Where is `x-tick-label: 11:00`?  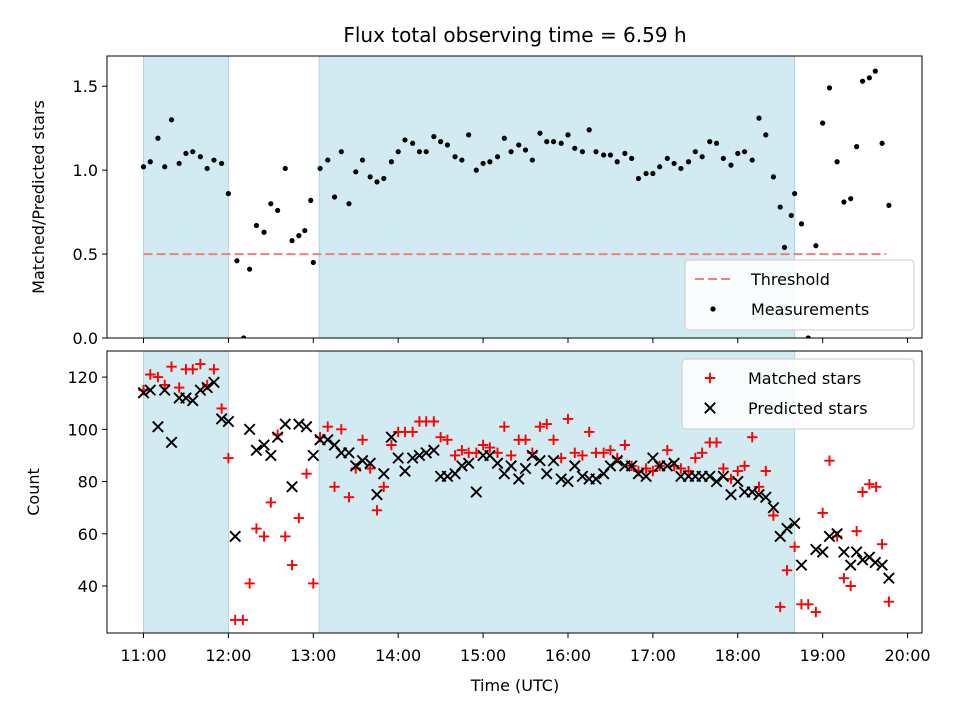 x-tick-label: 11:00 is located at coordinates (143, 655).